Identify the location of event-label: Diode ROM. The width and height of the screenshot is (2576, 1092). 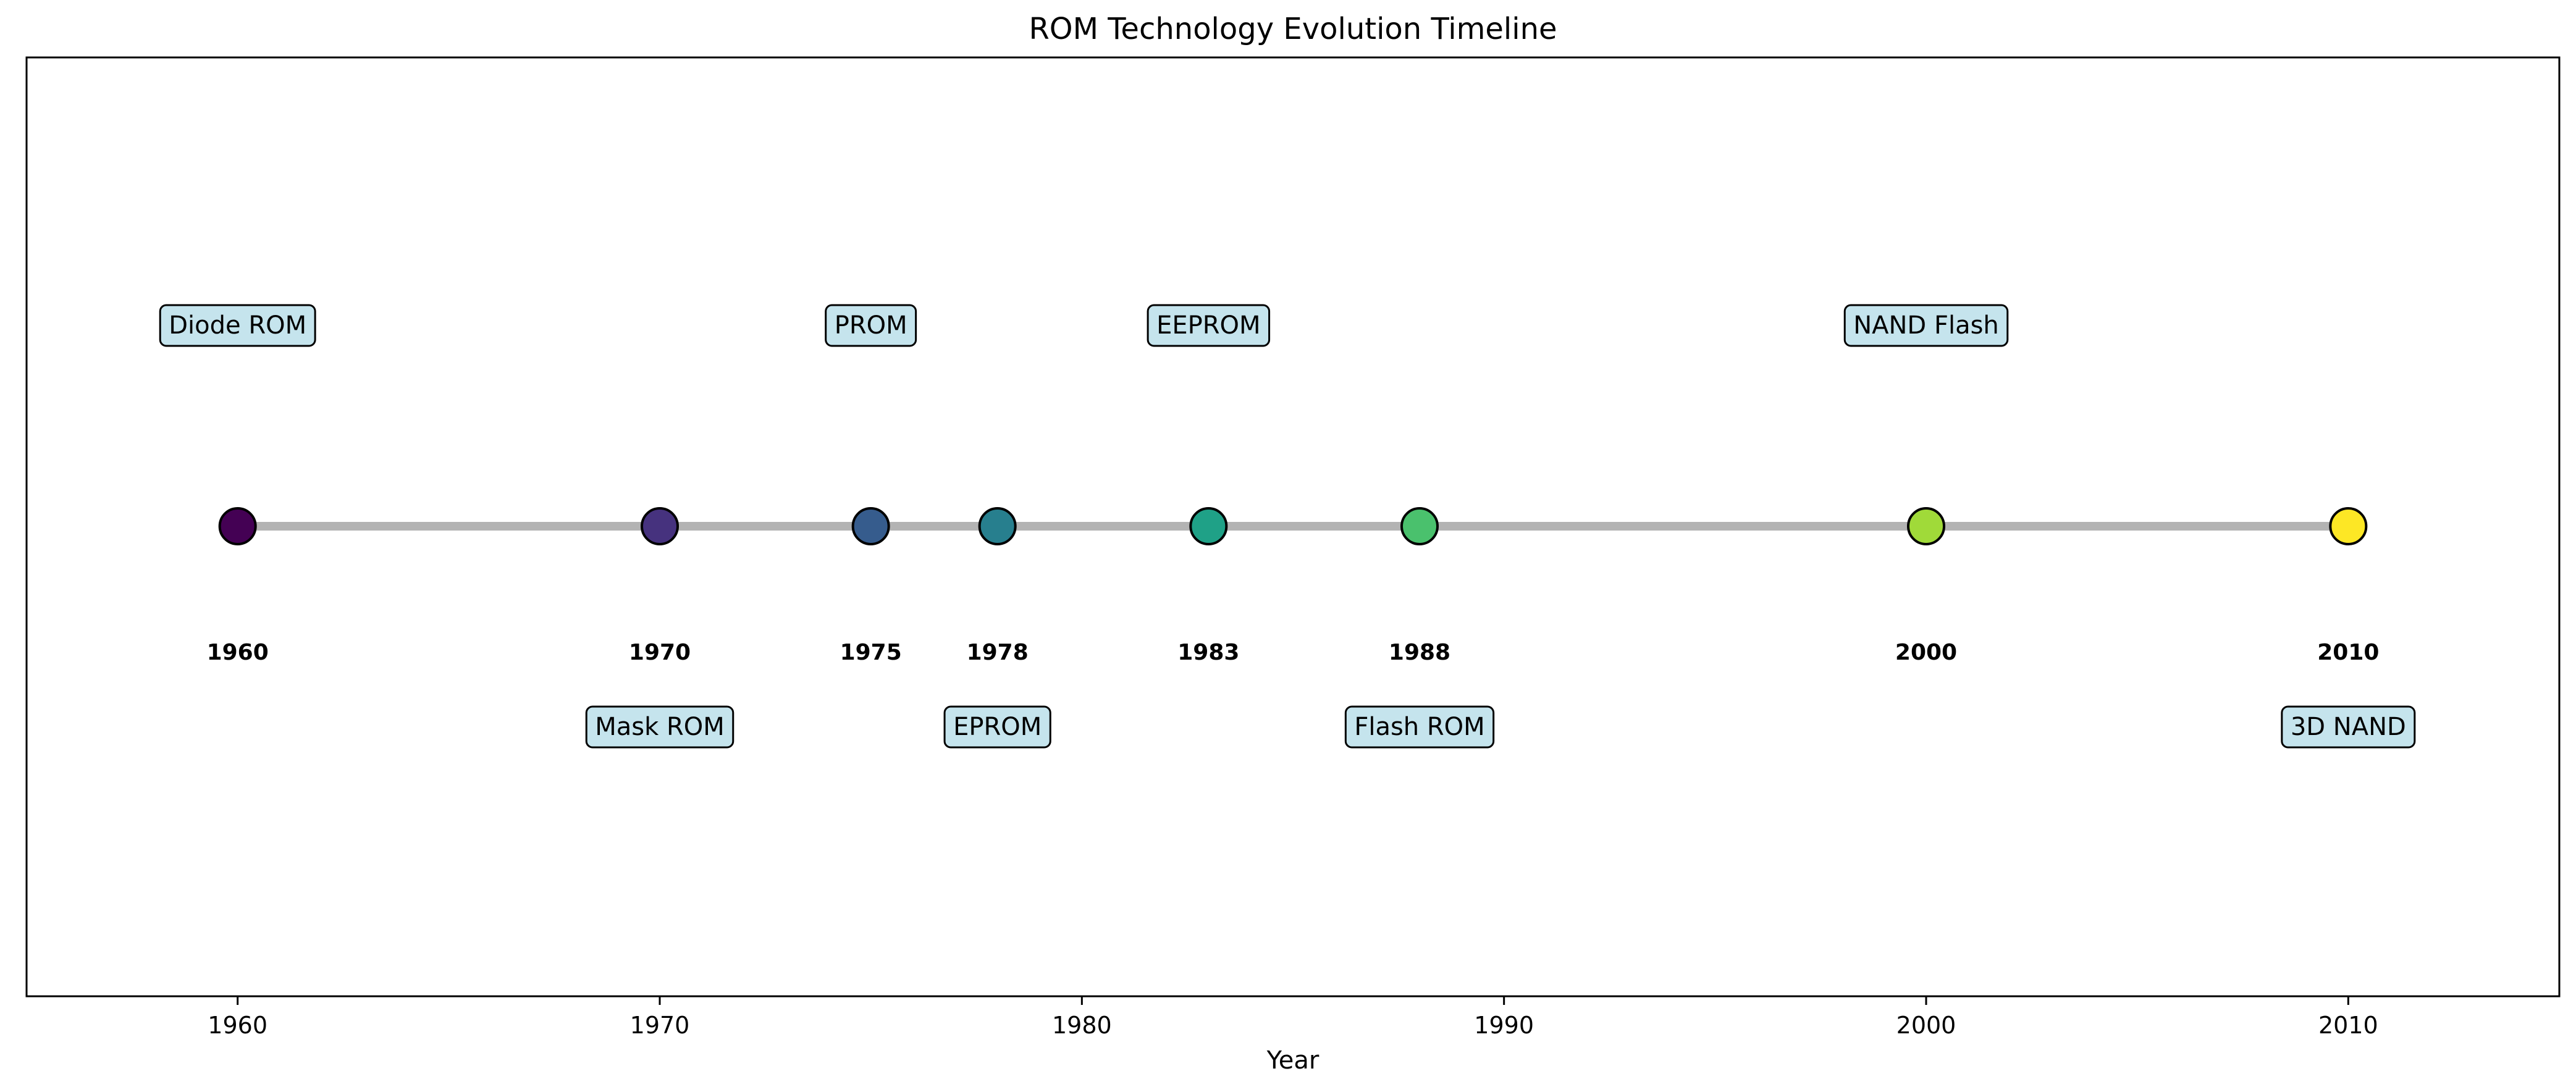
(237, 325).